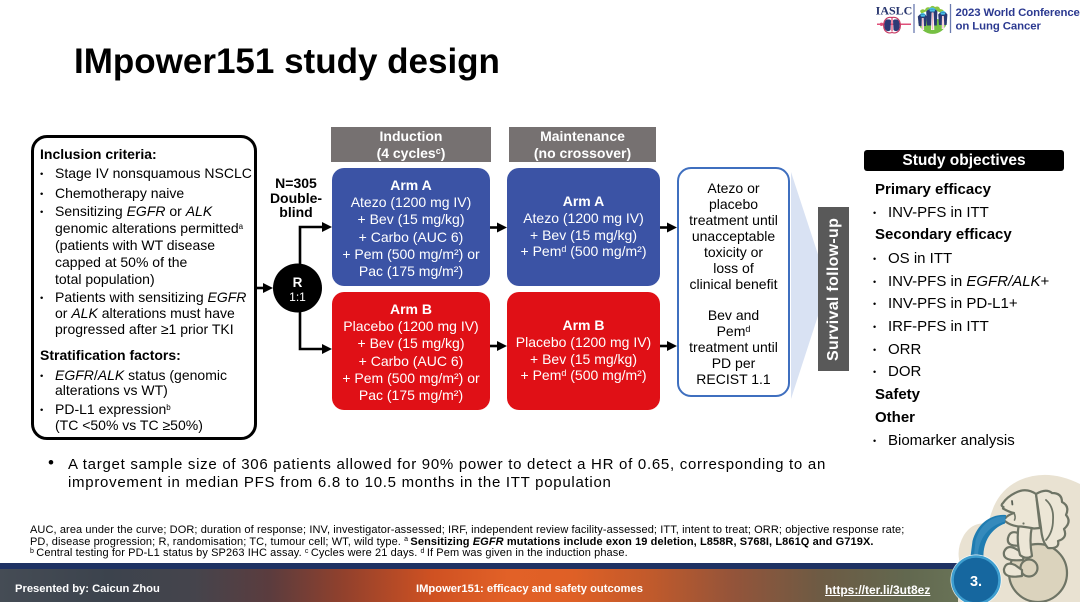 The width and height of the screenshot is (1080, 602). Describe the element at coordinates (894, 11) in the screenshot. I see `svg-text: IASLC` at that location.